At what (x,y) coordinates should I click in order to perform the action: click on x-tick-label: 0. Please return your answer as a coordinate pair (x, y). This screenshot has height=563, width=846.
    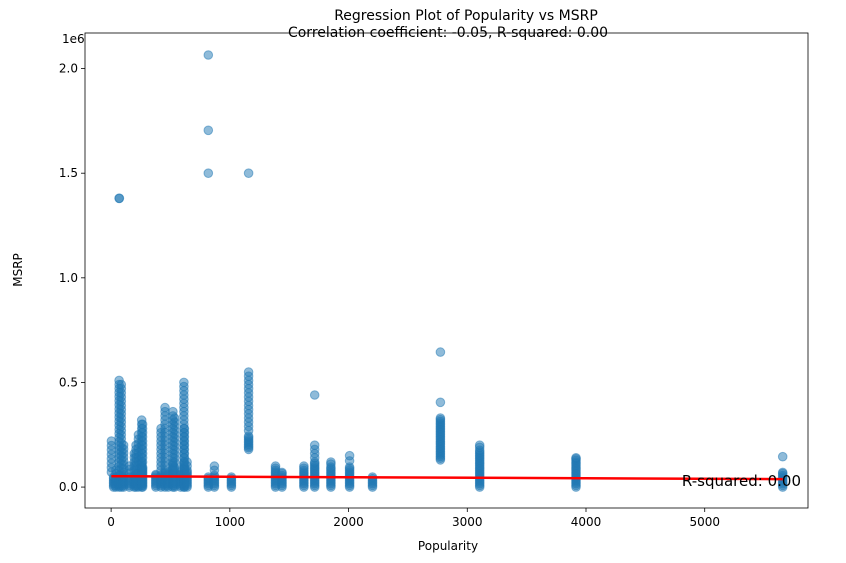
    Looking at the image, I should click on (111, 522).